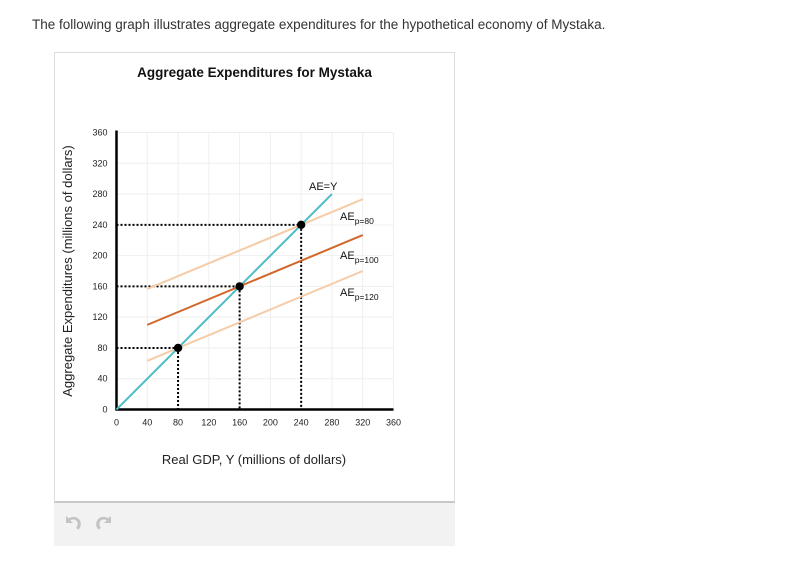 The image size is (799, 575). What do you see at coordinates (359, 294) in the screenshot?
I see `ae-p120-label: AEp=120` at bounding box center [359, 294].